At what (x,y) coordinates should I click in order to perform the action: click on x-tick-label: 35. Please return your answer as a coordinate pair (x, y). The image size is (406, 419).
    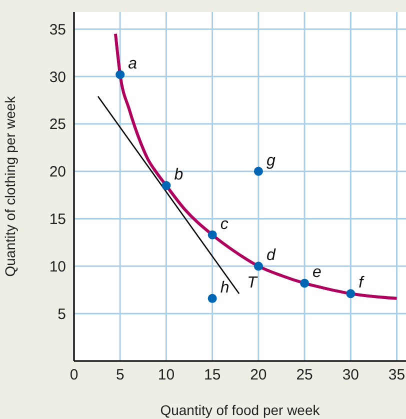
    Looking at the image, I should click on (397, 375).